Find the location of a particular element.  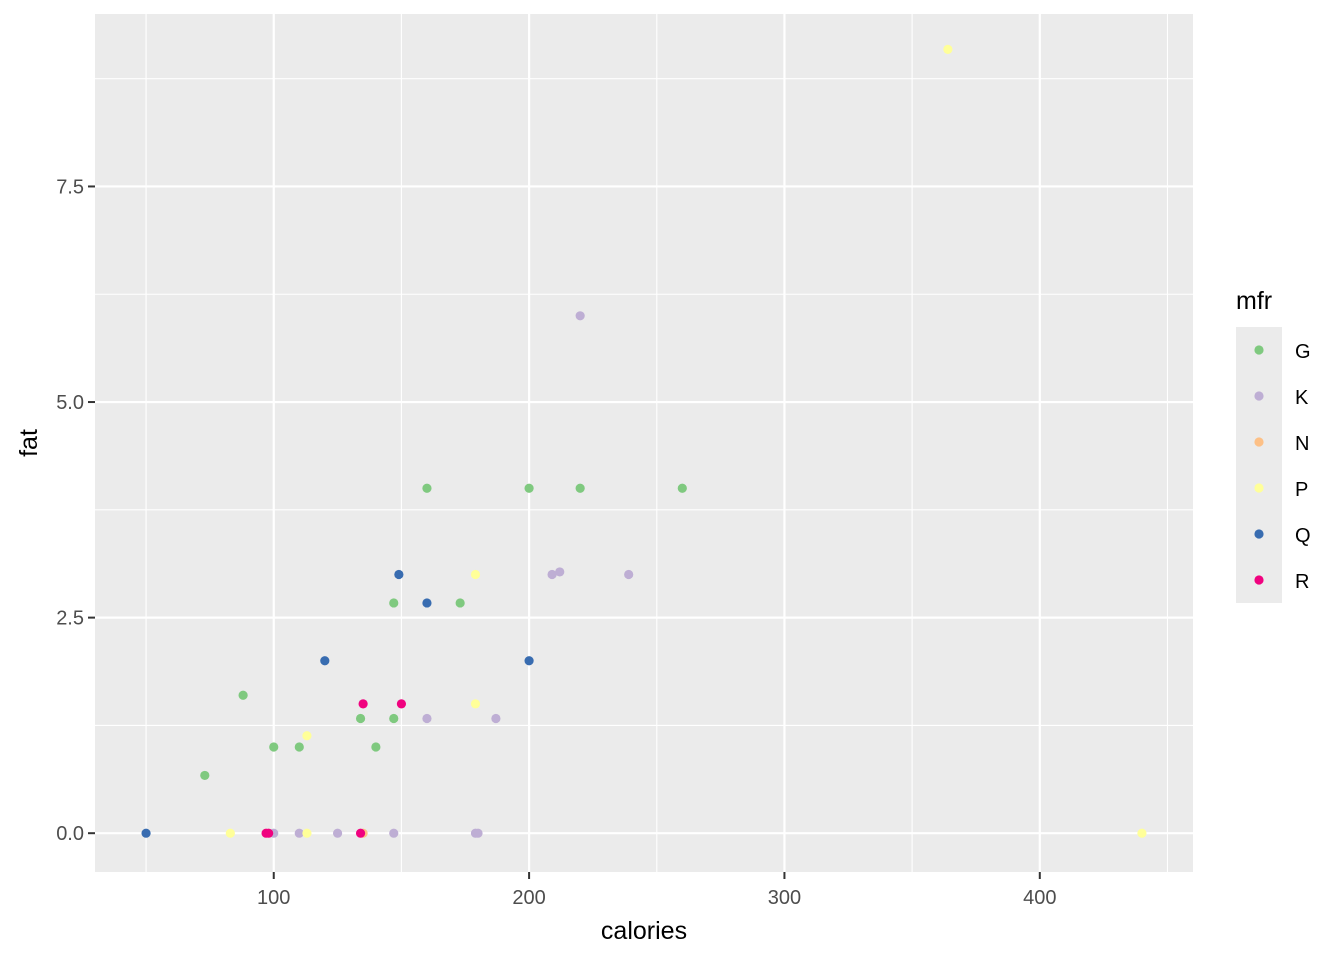

legend-key-q is located at coordinates (1259, 534).